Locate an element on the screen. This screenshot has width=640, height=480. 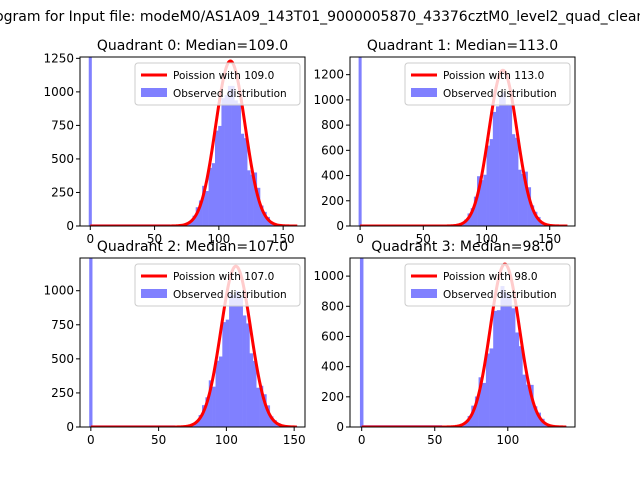
x-tick-label: 50 is located at coordinates (434, 440).